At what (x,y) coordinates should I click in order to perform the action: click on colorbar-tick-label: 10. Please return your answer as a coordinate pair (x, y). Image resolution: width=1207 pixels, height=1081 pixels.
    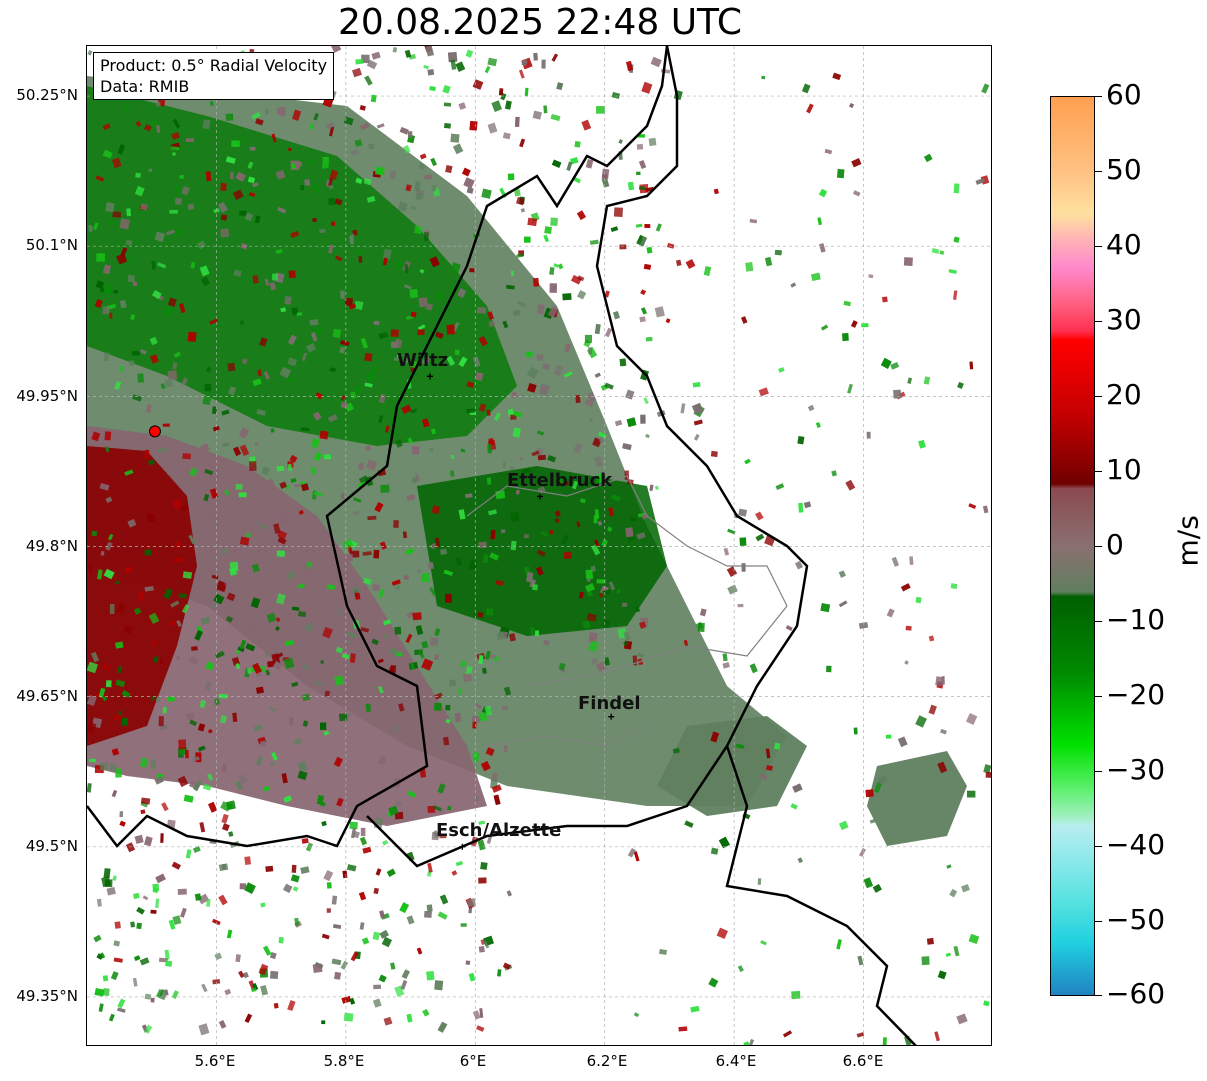
    Looking at the image, I should click on (1124, 469).